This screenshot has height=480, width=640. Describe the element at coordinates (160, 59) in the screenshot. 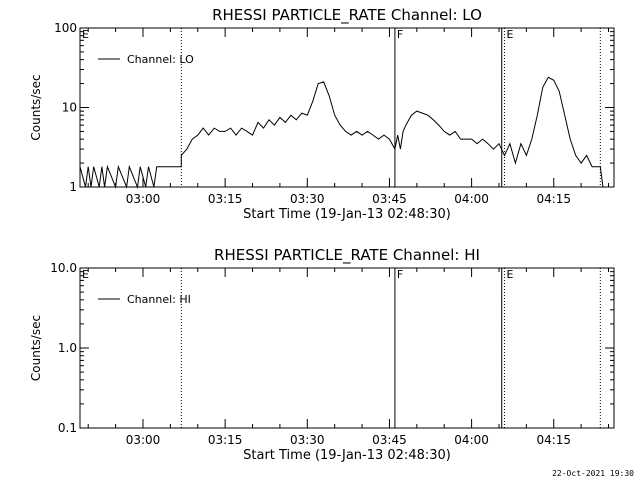

I see `legend-label: Channel: LO` at that location.